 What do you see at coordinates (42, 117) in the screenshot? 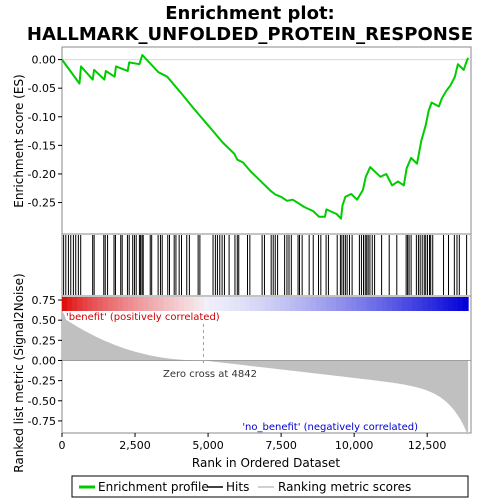
I see `es-y-tick-label: -0.10` at bounding box center [42, 117].